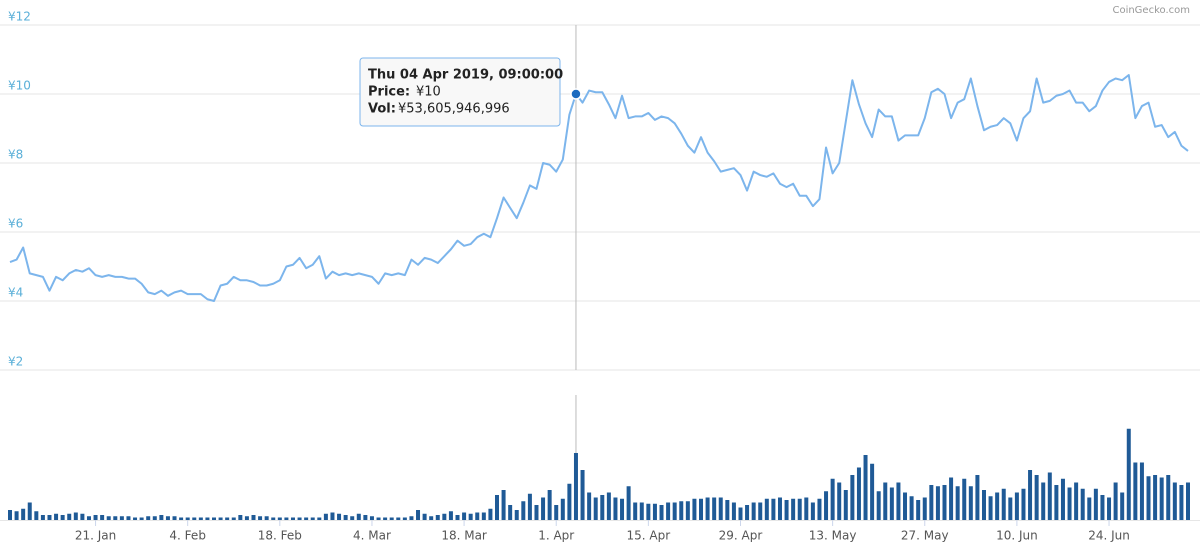 This screenshot has height=556, width=1200. Describe the element at coordinates (428, 92) in the screenshot. I see `tooltip-price: ¥10` at that location.